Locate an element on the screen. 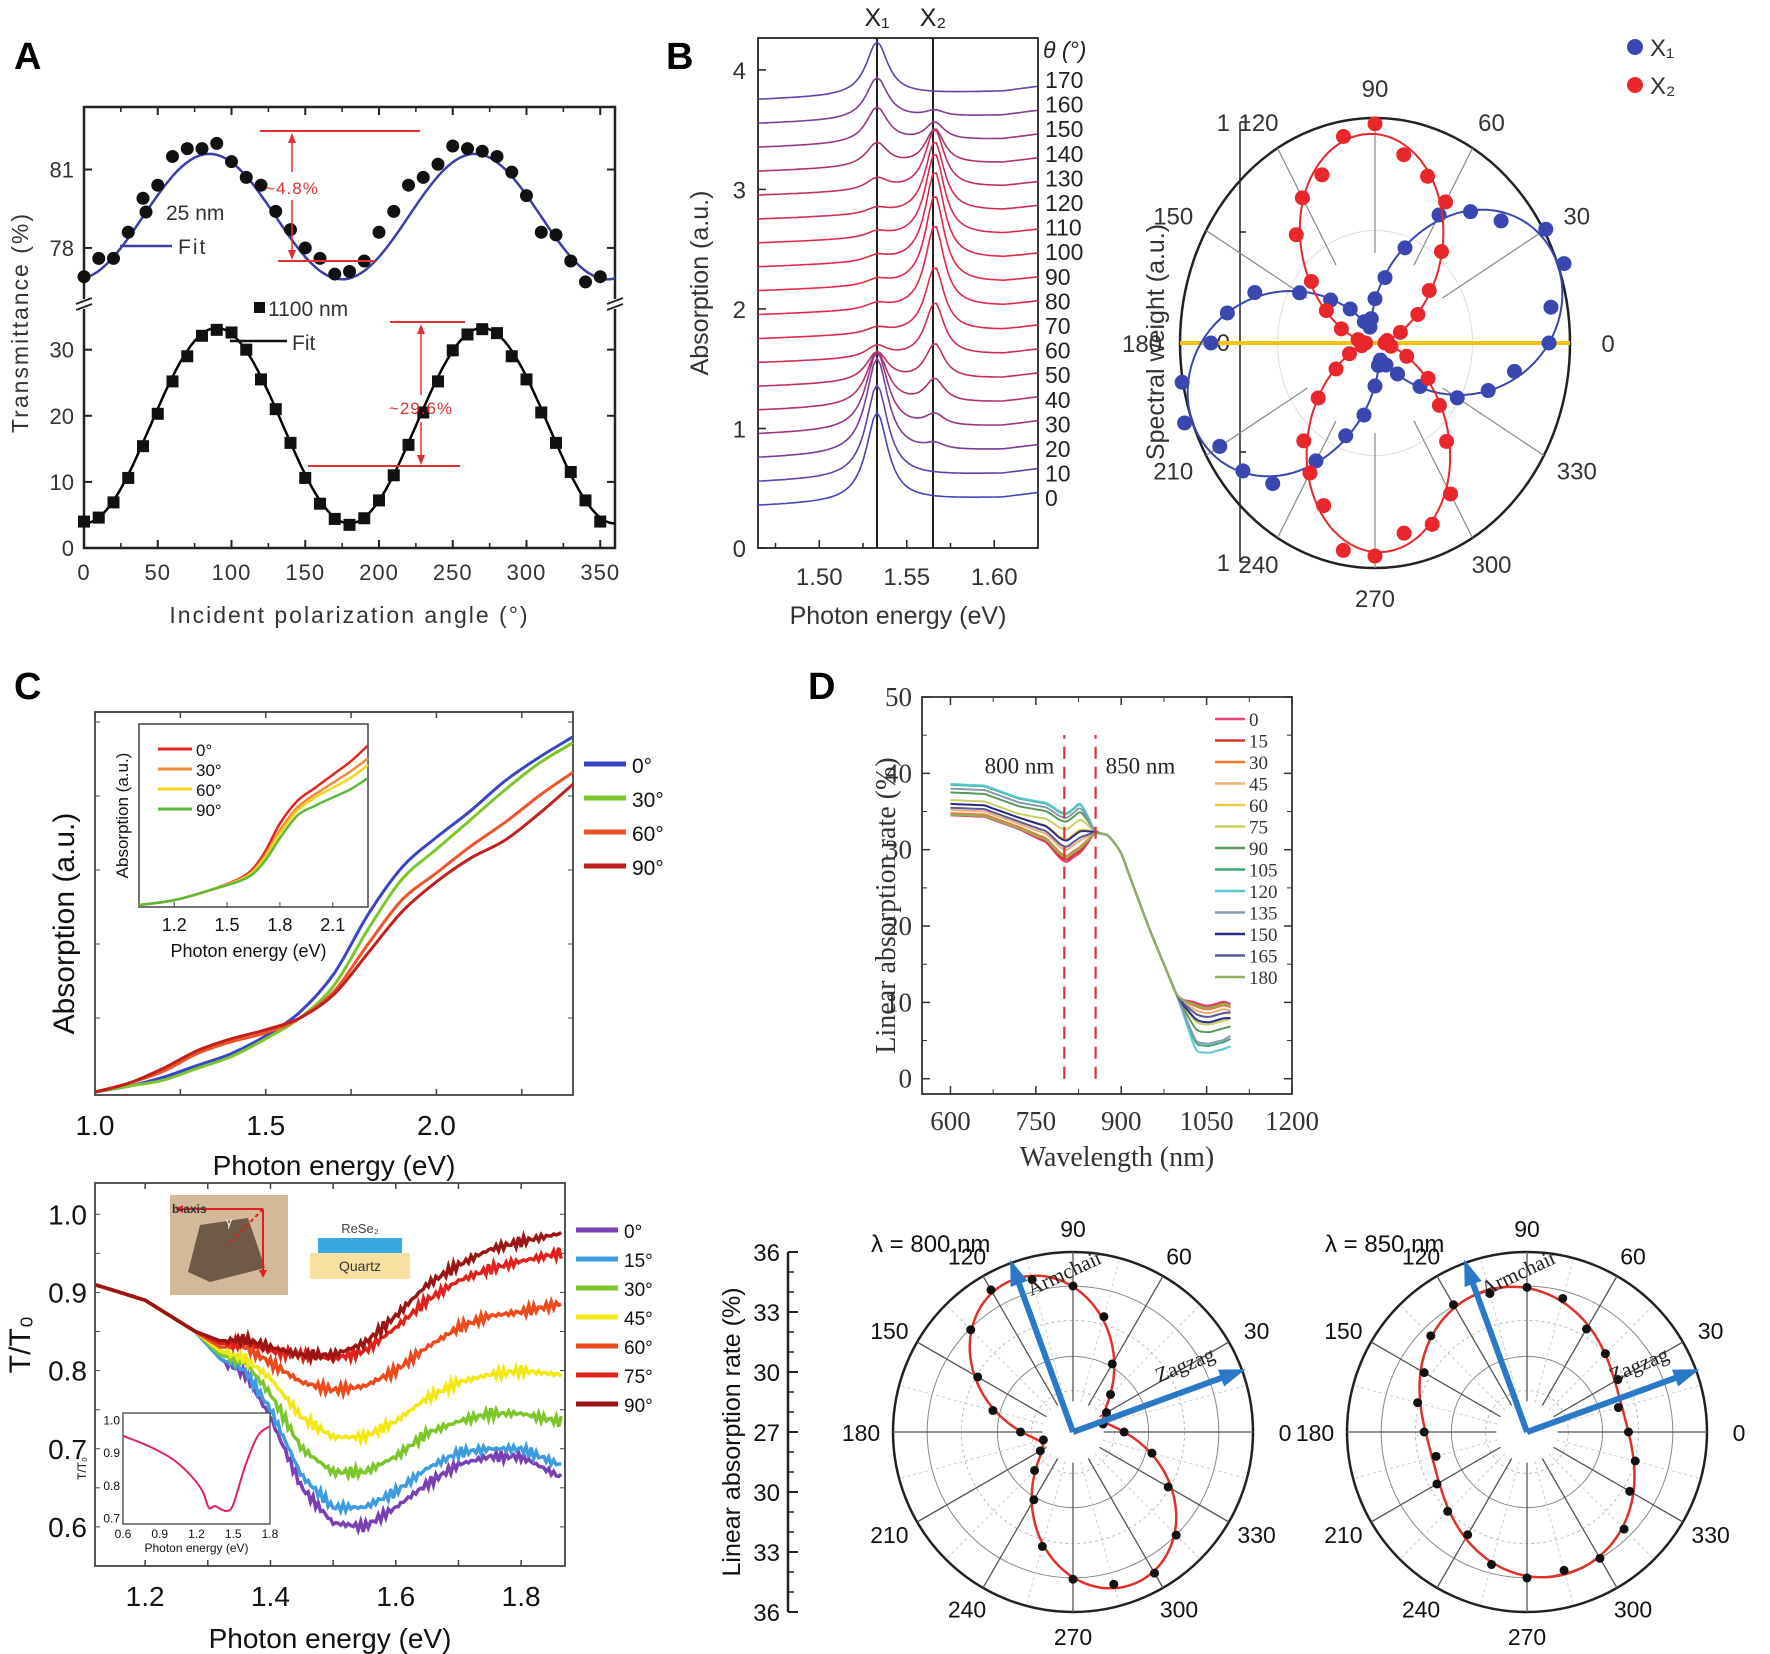  legend-label-fit: Fit is located at coordinates (303, 343).